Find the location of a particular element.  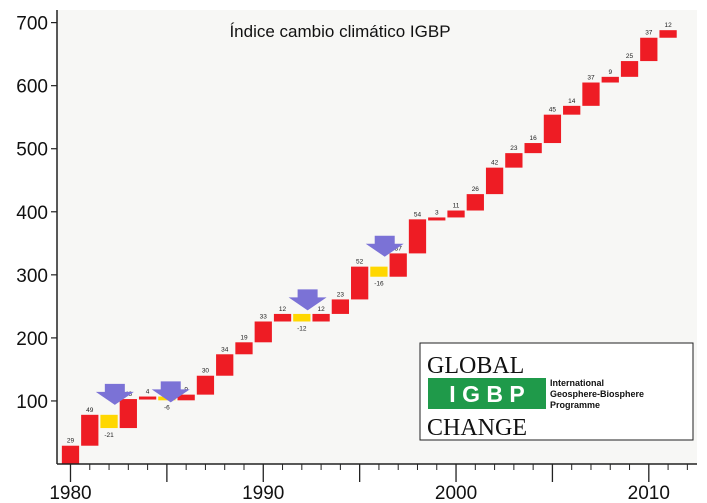

logo-igbp-band is located at coordinates (487, 393).